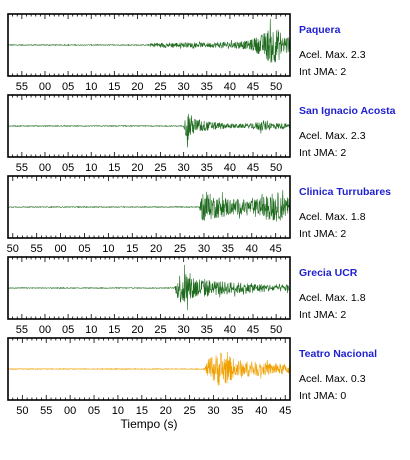 This screenshot has width=410, height=460. I want to click on station-name: San Ignacio Acosta, so click(347, 111).